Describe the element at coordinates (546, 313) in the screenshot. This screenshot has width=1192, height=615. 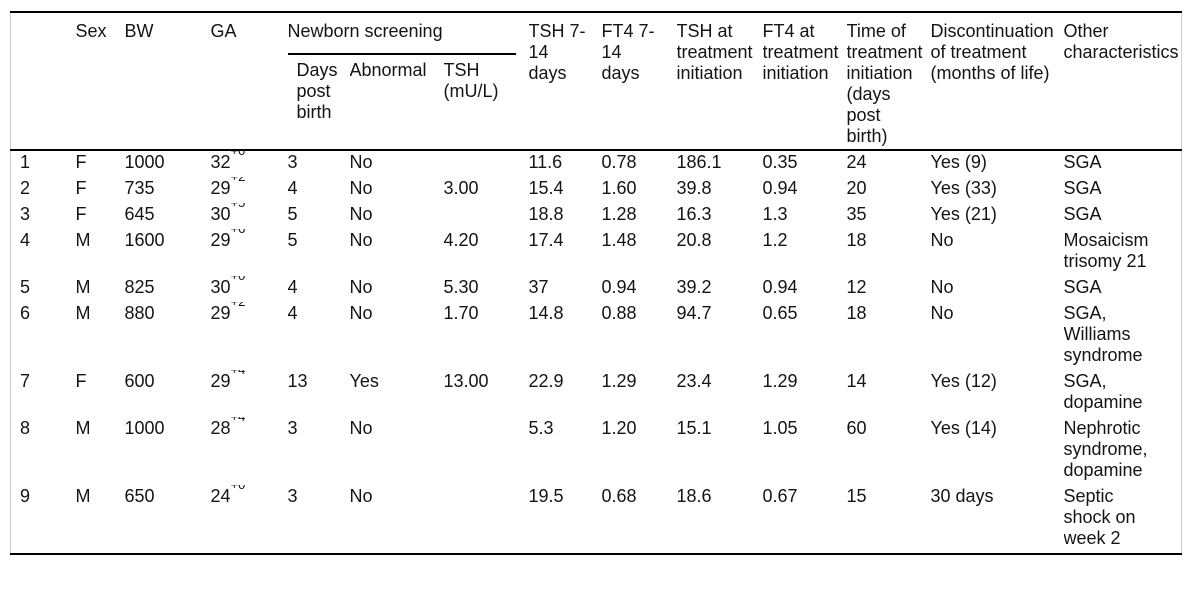
I see `cell-tsh-7-14: 14.8` at that location.